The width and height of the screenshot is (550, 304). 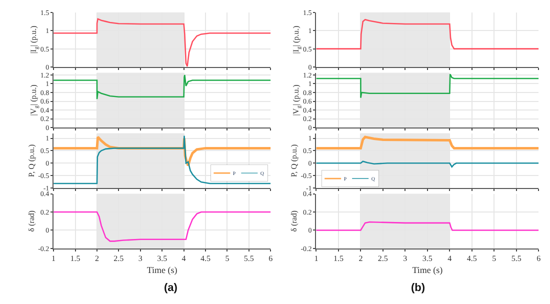 I want to click on text: (a), so click(x=171, y=288).